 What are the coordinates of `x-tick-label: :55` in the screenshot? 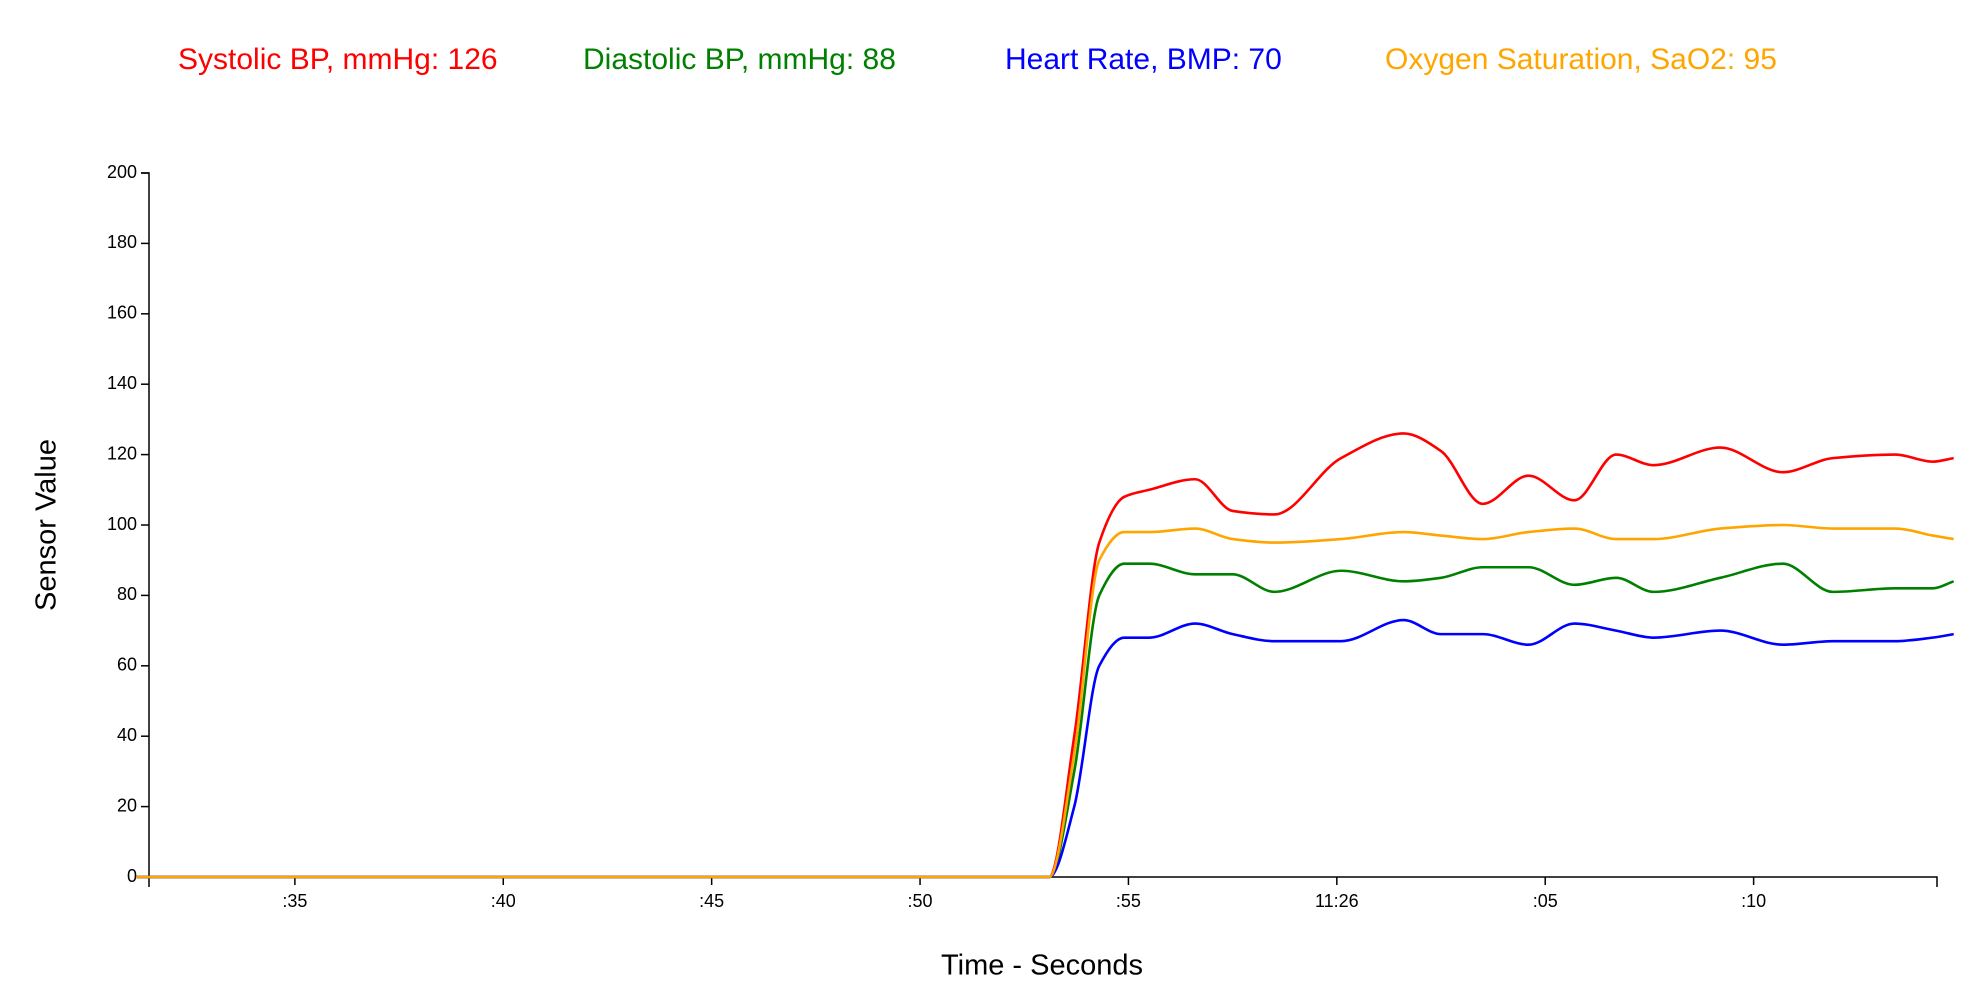 It's located at (1128, 901).